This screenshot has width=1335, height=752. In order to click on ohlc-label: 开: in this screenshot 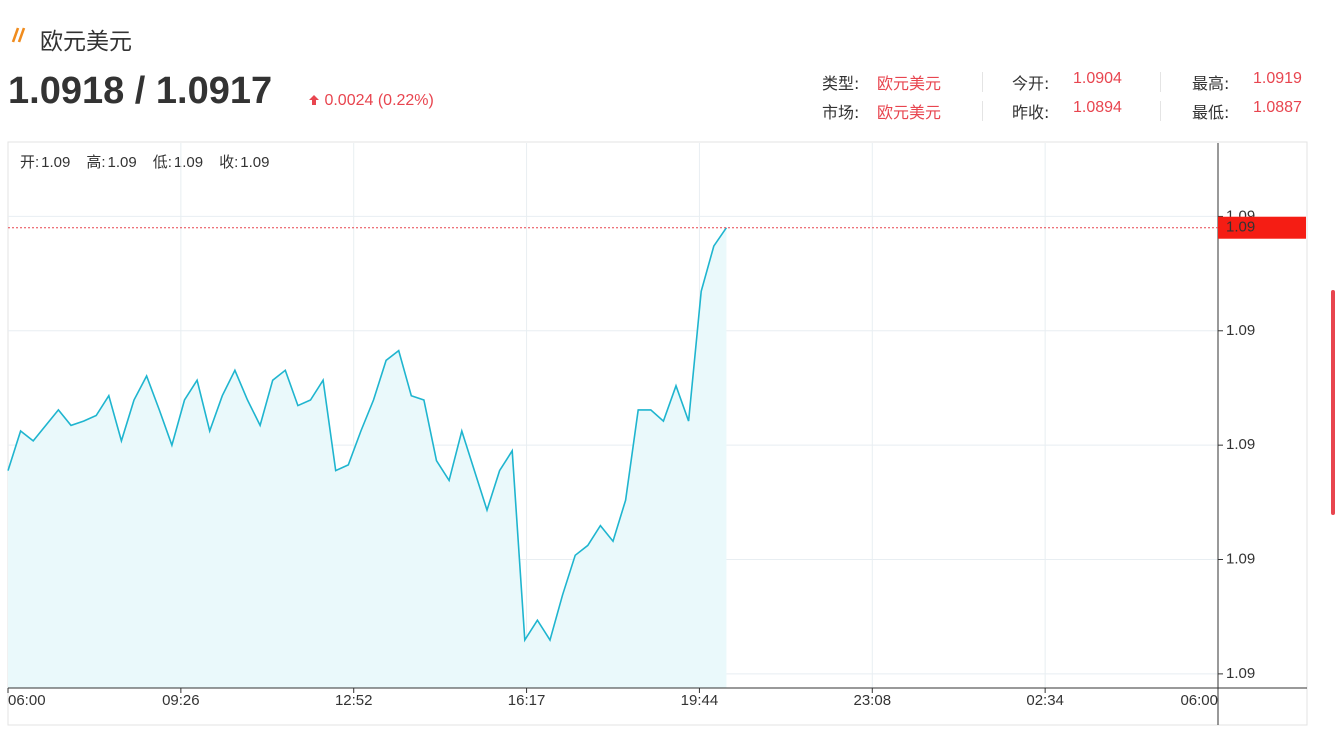, I will do `click(29, 162)`.